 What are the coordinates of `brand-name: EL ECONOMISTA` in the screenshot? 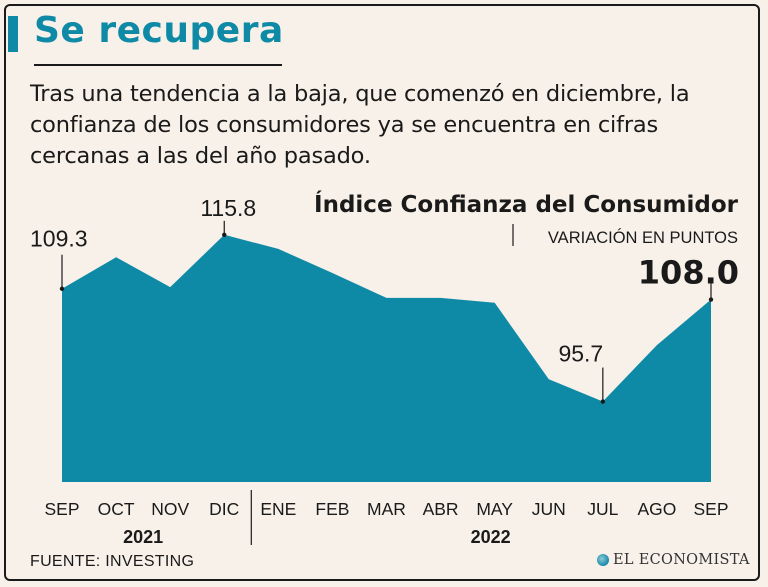 It's located at (681, 560).